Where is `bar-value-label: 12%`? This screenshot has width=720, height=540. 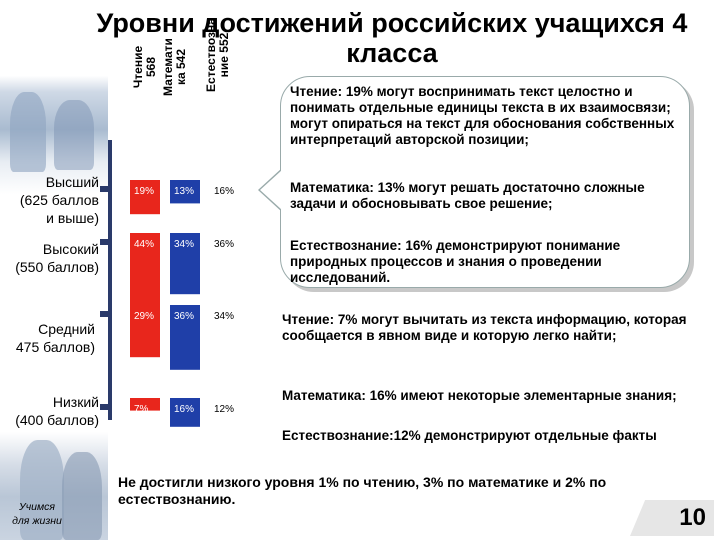 bar-value-label: 12% is located at coordinates (224, 409).